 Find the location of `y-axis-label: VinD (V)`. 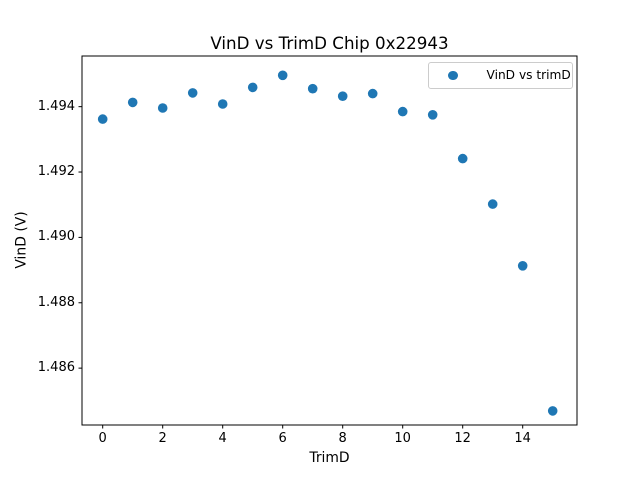

y-axis-label: VinD (V) is located at coordinates (21, 240).